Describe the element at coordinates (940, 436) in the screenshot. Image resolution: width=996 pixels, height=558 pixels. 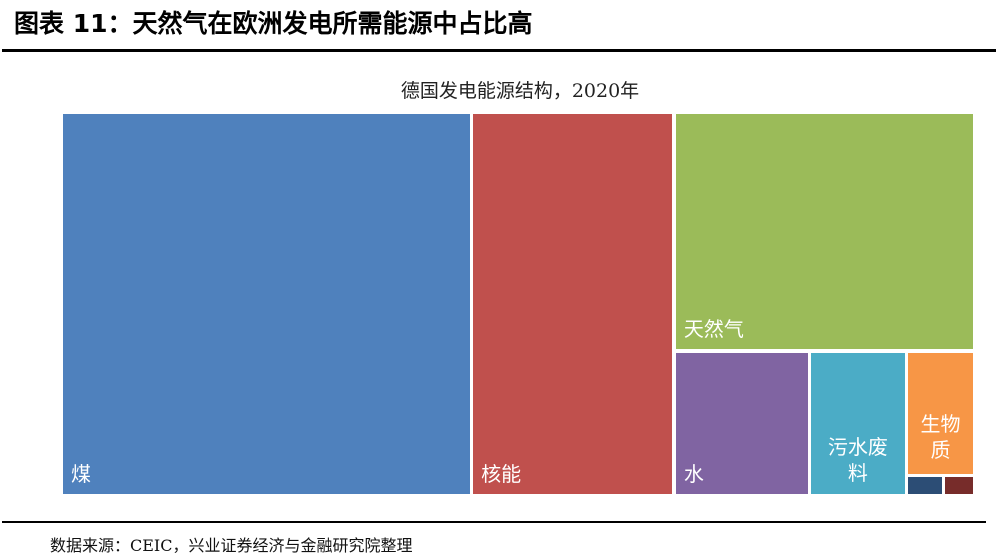
I see `tile-label: 生物质` at that location.